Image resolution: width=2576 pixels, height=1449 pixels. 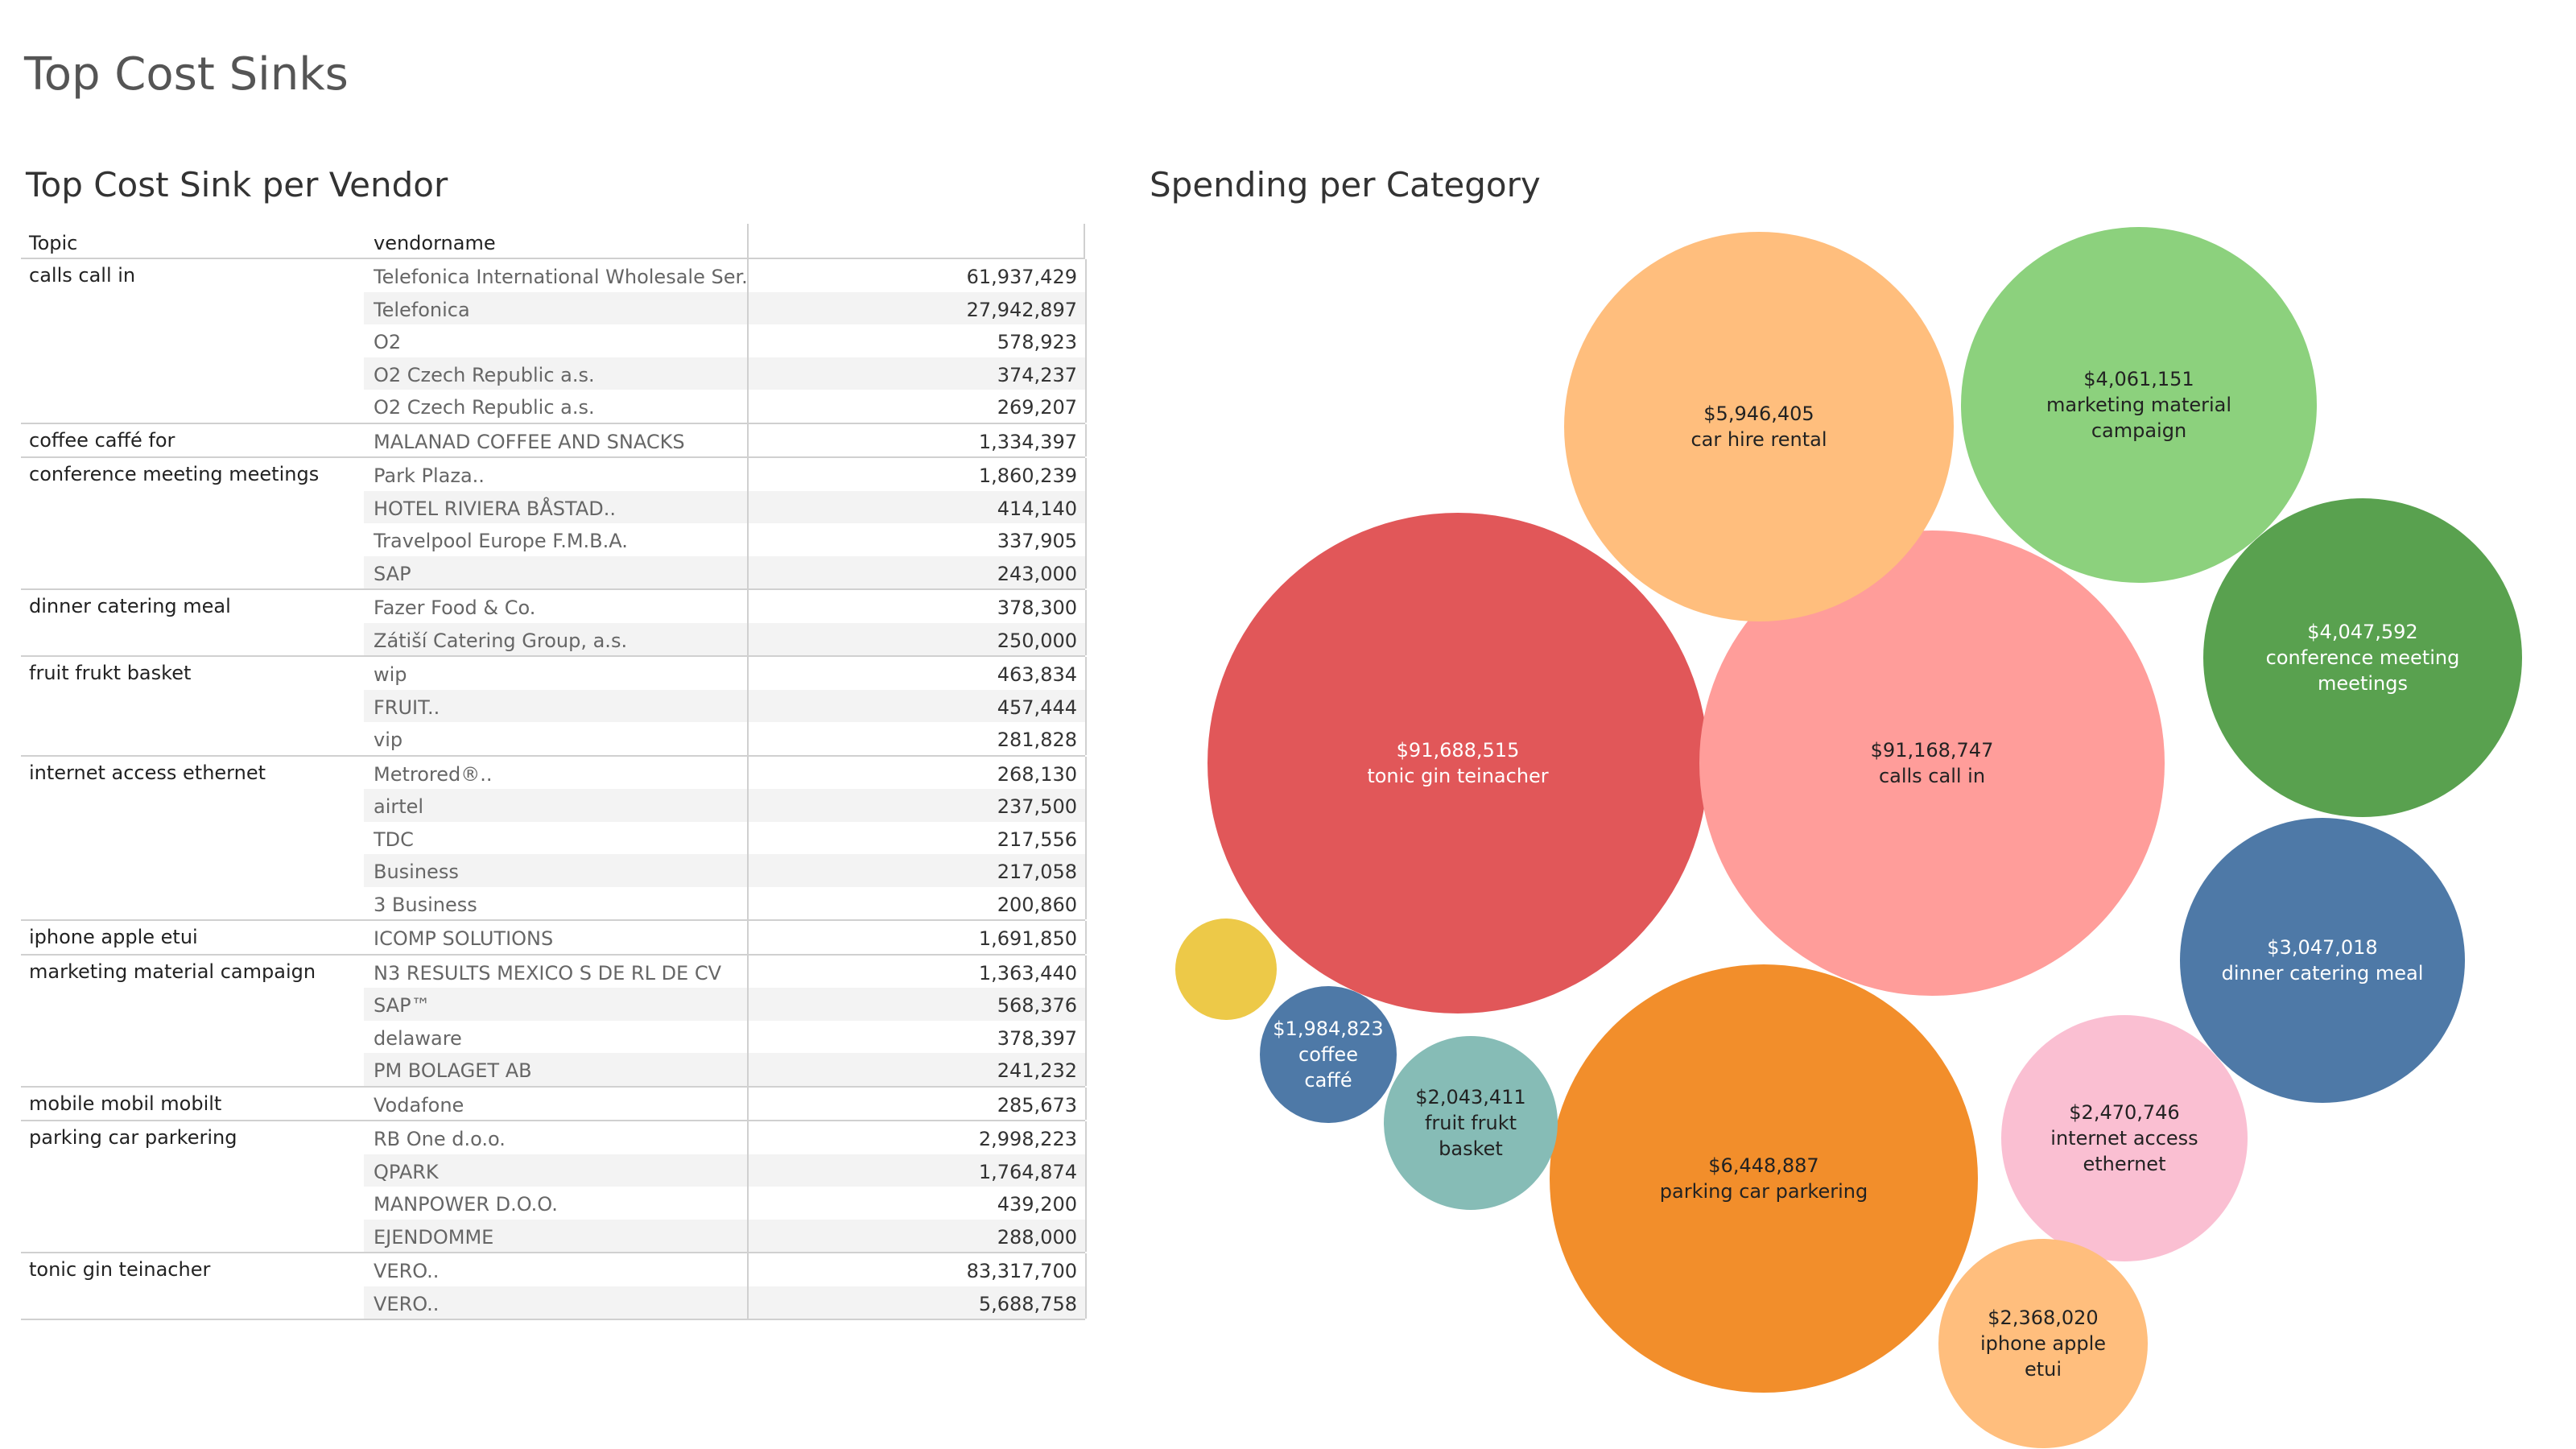 I want to click on bubble-category-label: parking car parkering, so click(x=1764, y=1191).